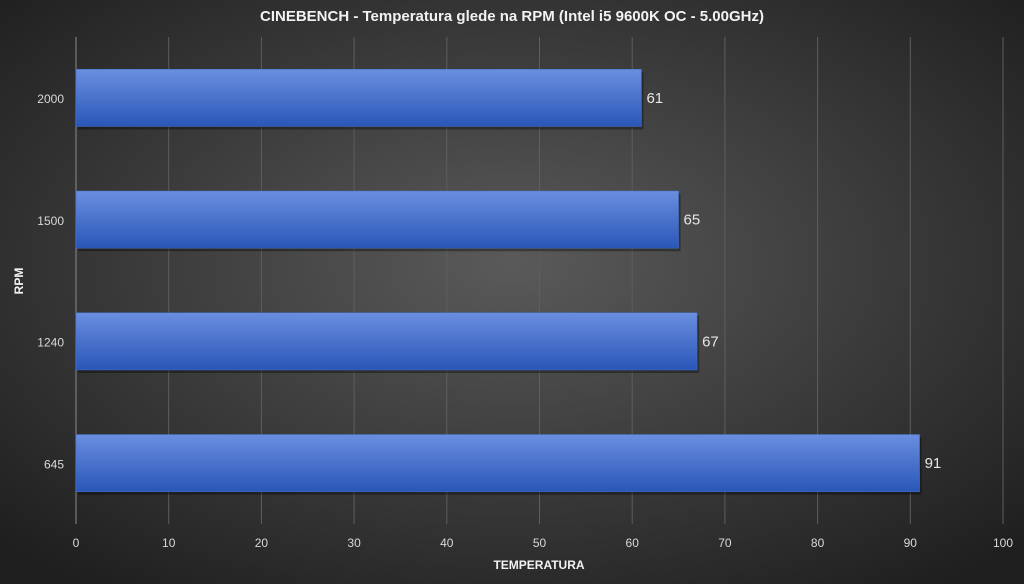 Image resolution: width=1024 pixels, height=584 pixels. I want to click on y-axis-title: RPM, so click(19, 281).